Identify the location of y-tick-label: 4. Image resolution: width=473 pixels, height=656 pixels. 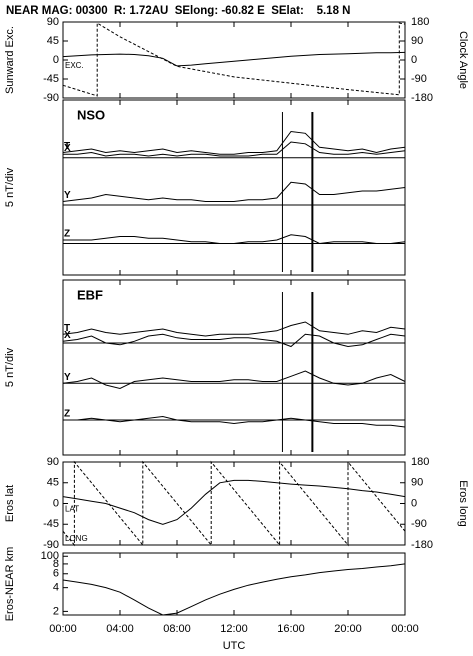
(56, 588).